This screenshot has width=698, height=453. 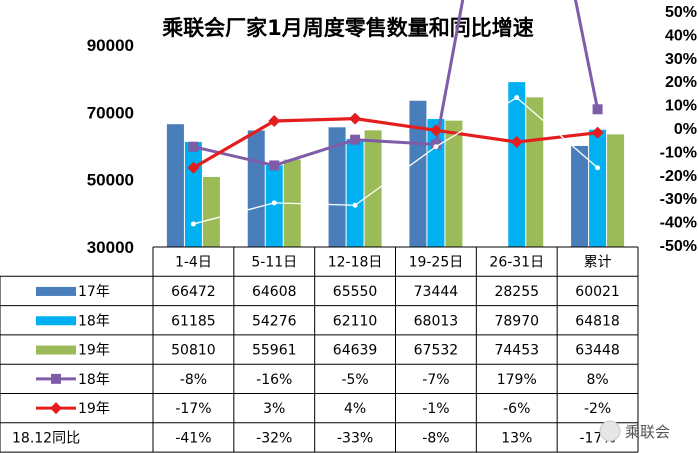 I want to click on y2-tick-label: 20%, so click(x=681, y=82).